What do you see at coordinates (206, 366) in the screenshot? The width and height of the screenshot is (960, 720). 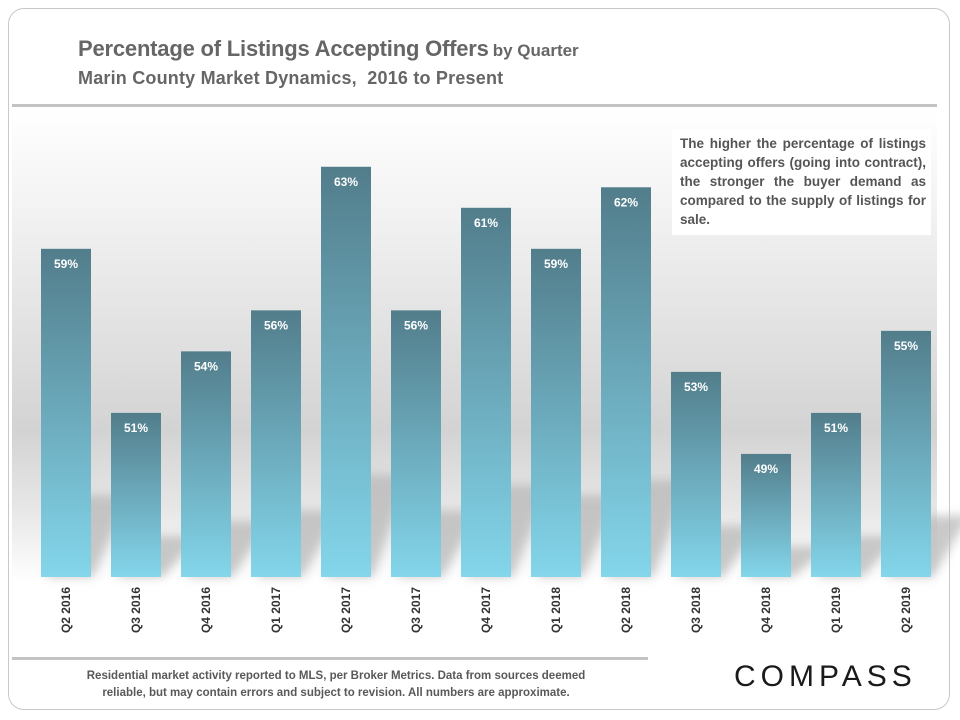 I see `value-label: 54%` at bounding box center [206, 366].